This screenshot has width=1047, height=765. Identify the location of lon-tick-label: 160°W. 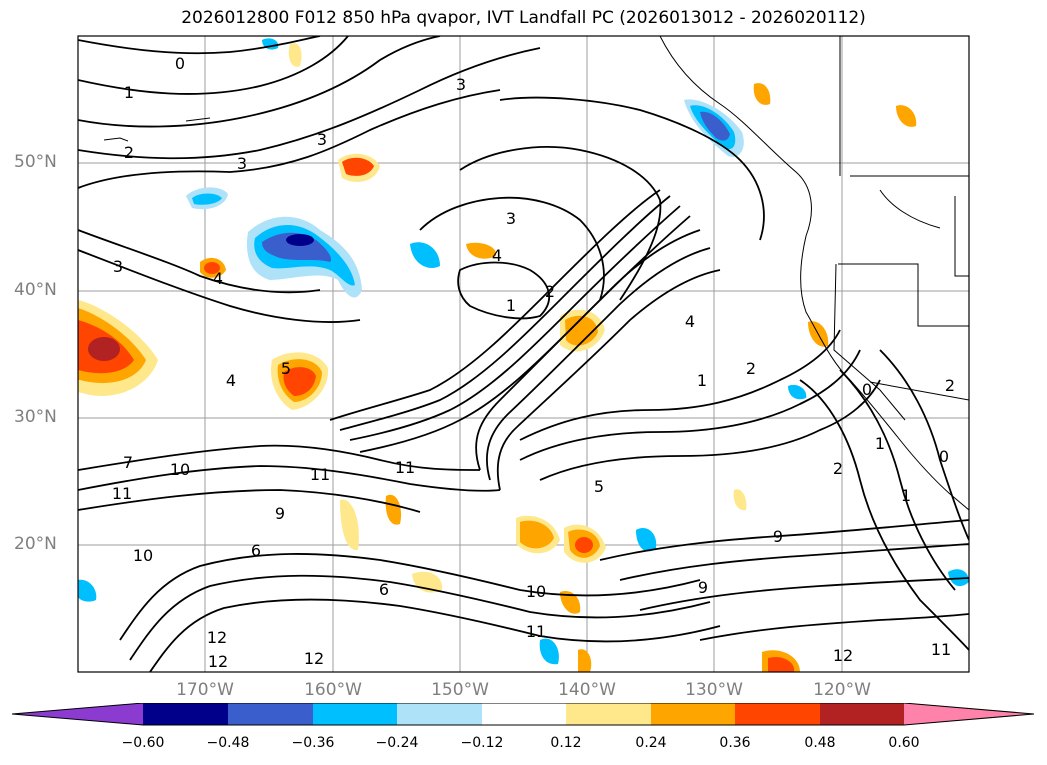
(333, 690).